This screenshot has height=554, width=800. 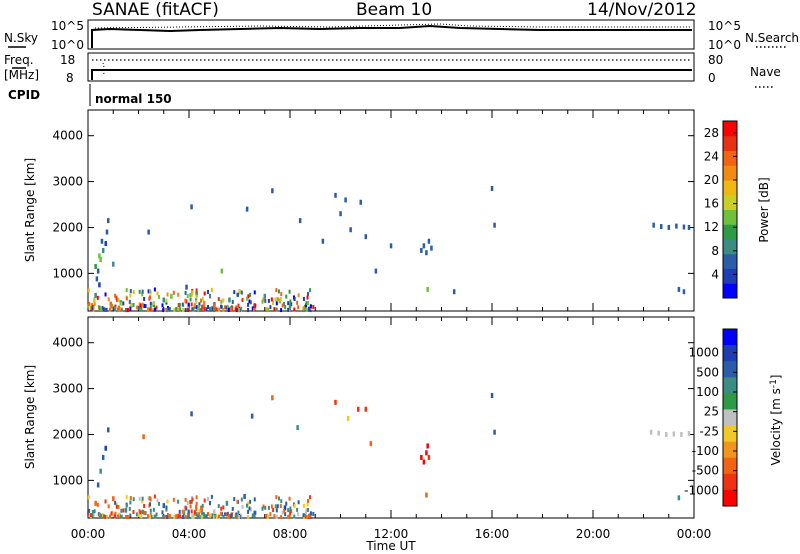 I want to click on nsky-line, so click(x=391, y=36).